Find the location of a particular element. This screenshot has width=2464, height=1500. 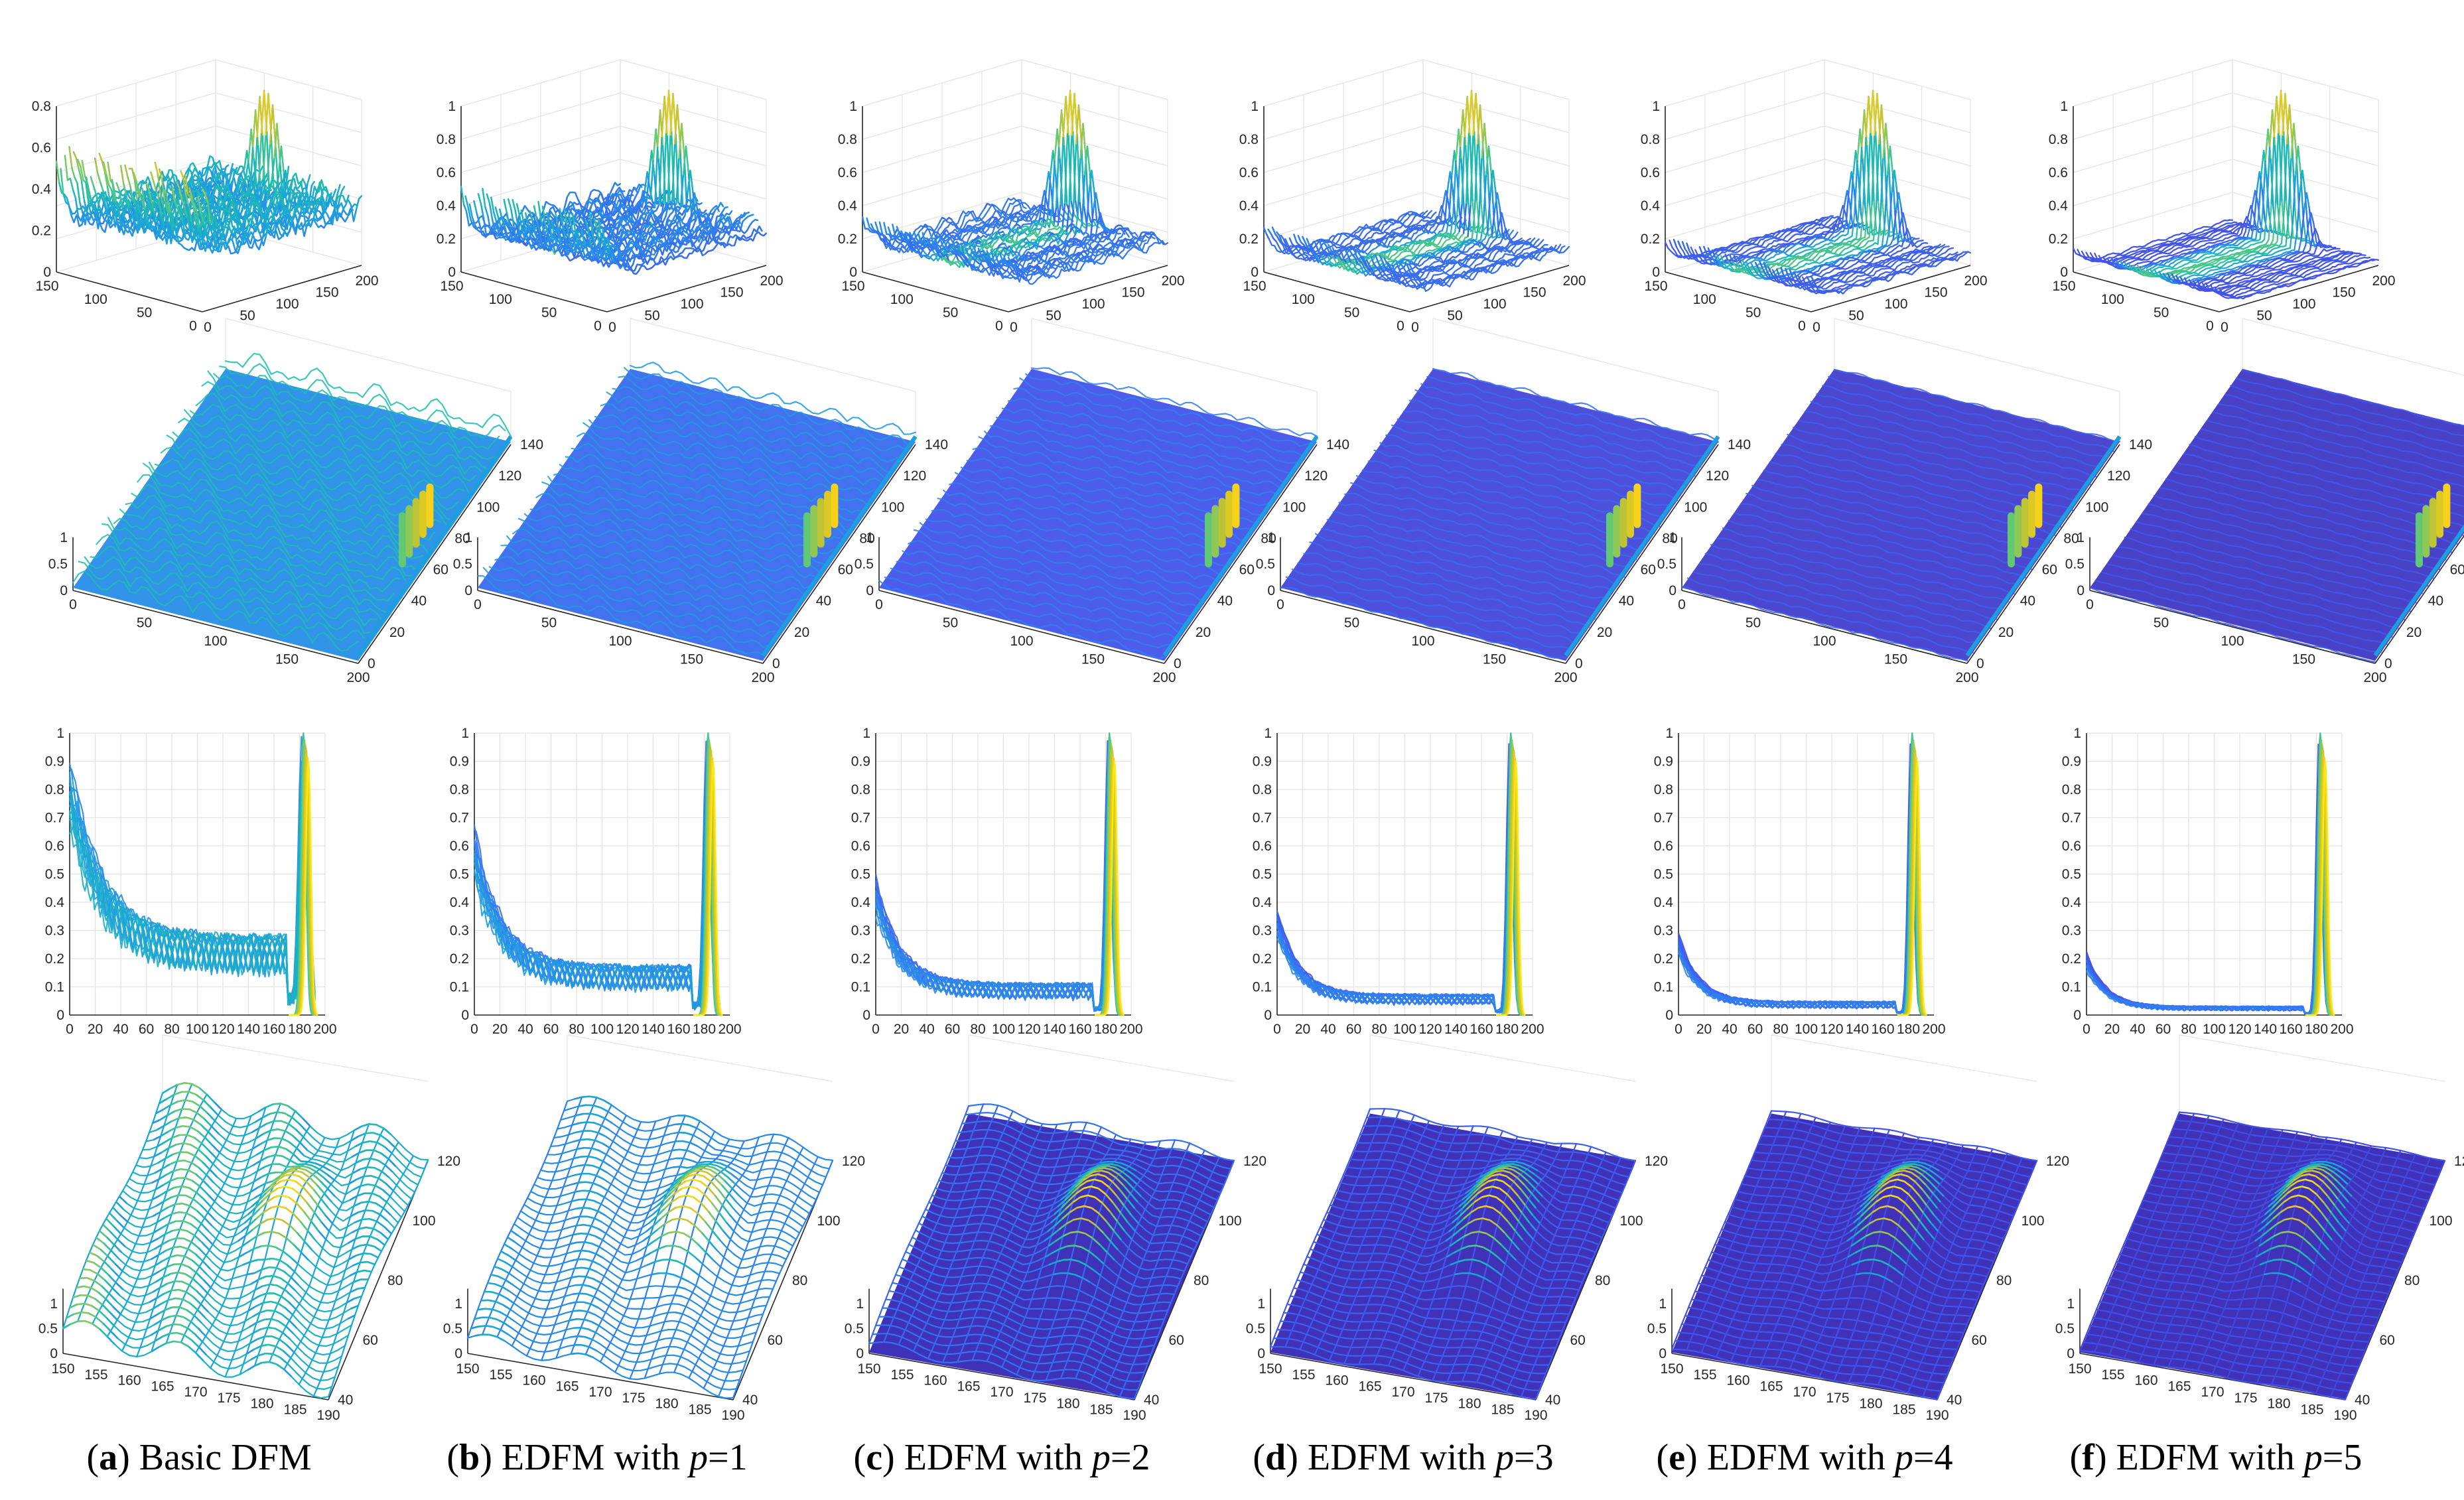

grid-line is located at coordinates (209, 149).